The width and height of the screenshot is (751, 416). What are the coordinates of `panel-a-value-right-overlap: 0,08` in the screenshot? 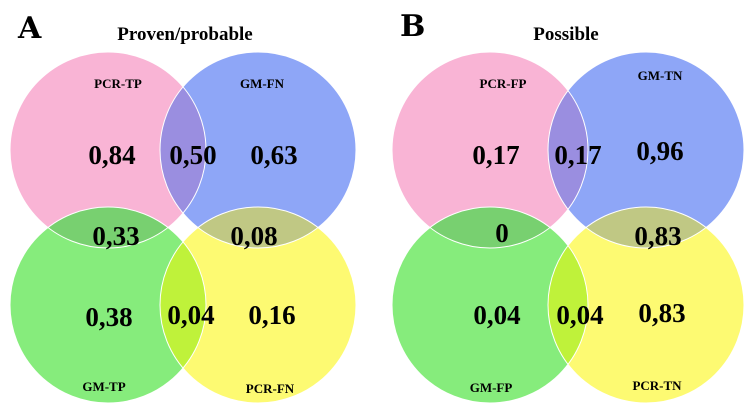 It's located at (253, 236).